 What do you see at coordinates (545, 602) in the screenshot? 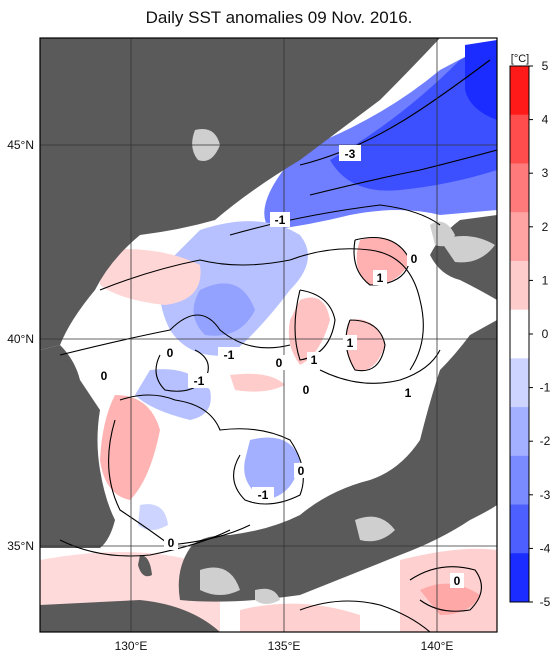
I see `colorbar-tick-label: -5` at bounding box center [545, 602].